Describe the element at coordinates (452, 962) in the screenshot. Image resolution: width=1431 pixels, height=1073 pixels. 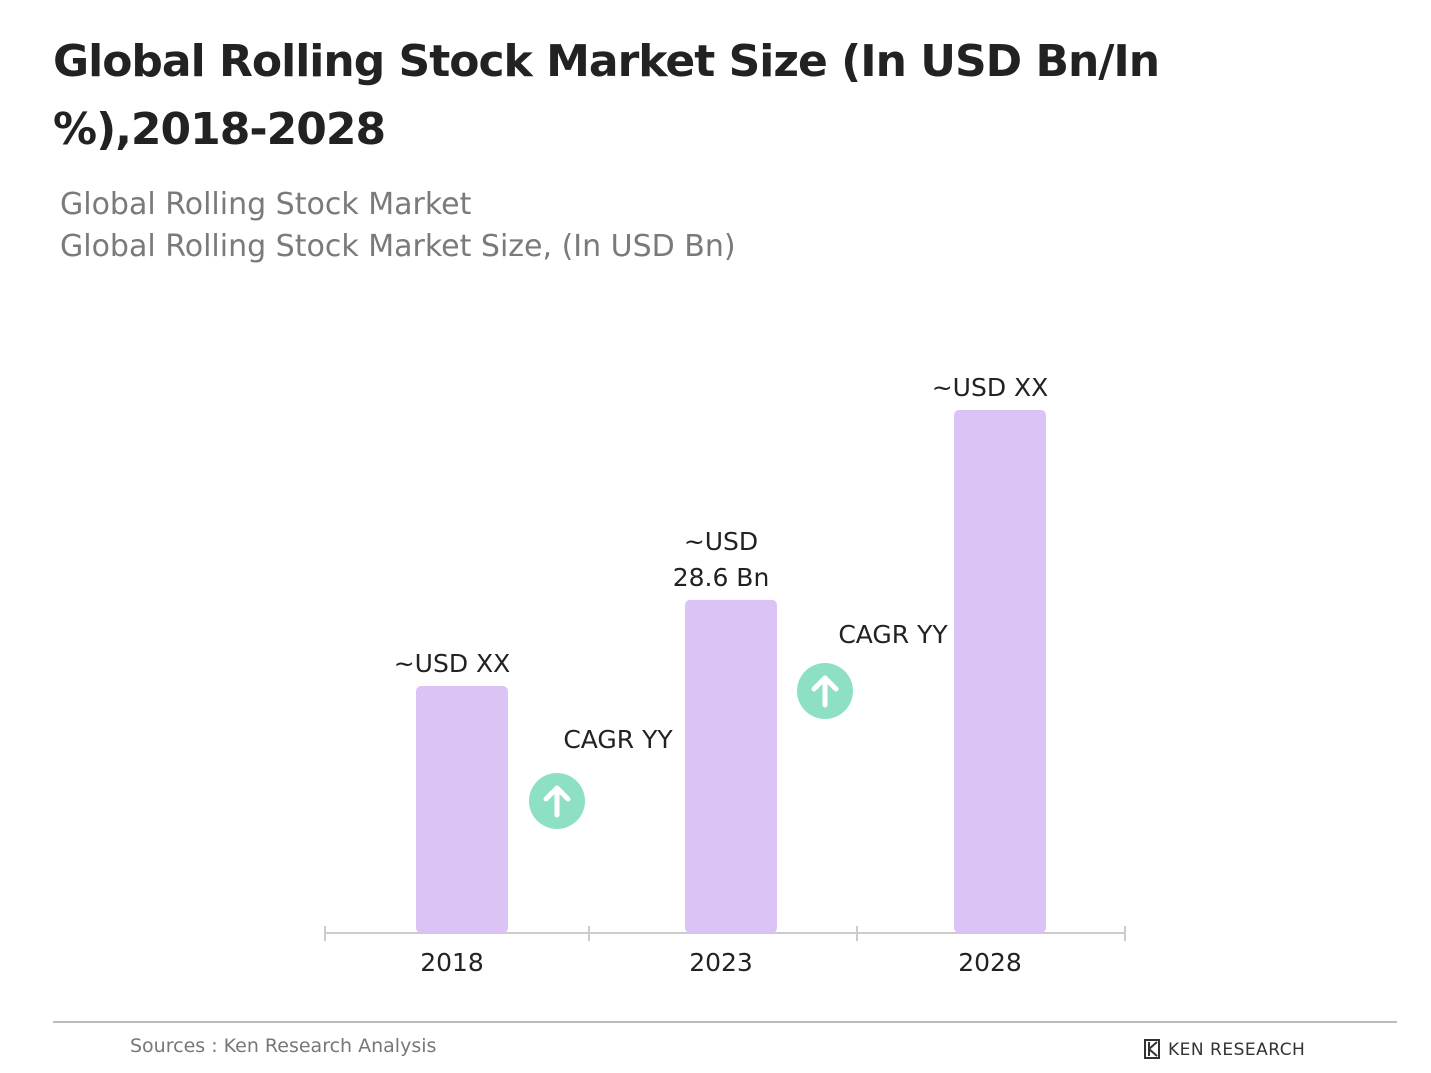
I see `x-tick-label: 2018` at that location.